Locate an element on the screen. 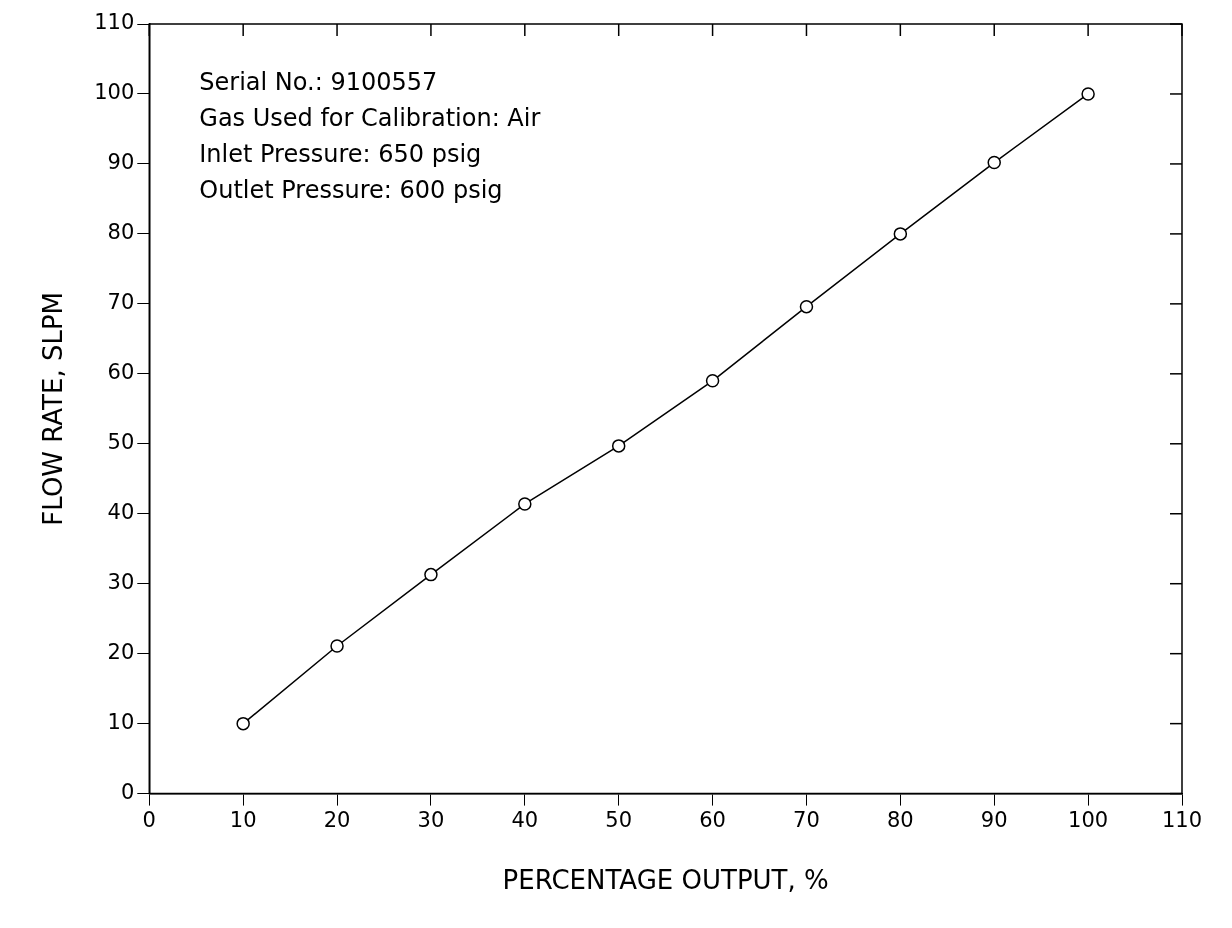  y-axis-title: FLOW RATE, SLPM is located at coordinates (53, 408).